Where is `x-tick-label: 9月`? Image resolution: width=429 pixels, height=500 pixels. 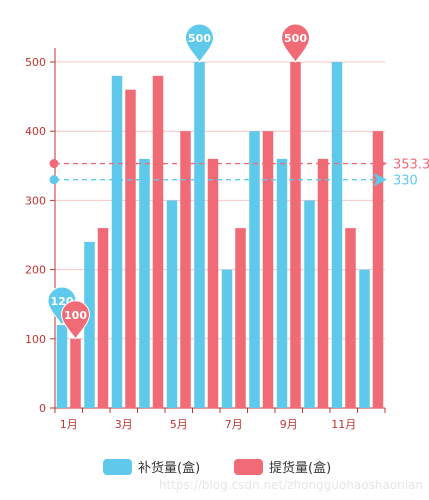 x-tick-label: 9月 is located at coordinates (289, 424).